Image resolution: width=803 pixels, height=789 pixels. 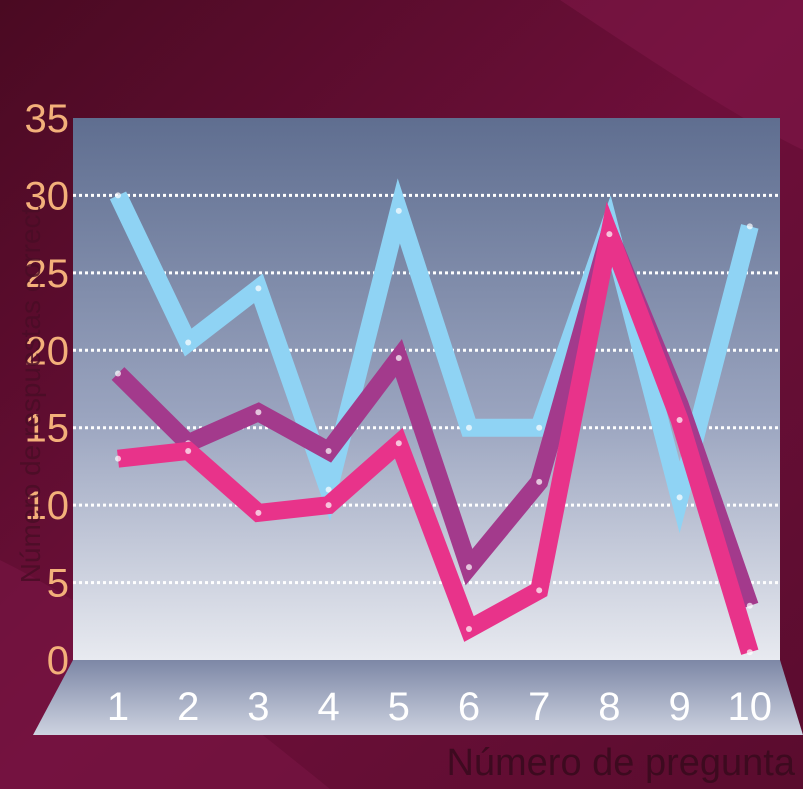 I want to click on y-tick-label: 15, so click(x=47, y=429).